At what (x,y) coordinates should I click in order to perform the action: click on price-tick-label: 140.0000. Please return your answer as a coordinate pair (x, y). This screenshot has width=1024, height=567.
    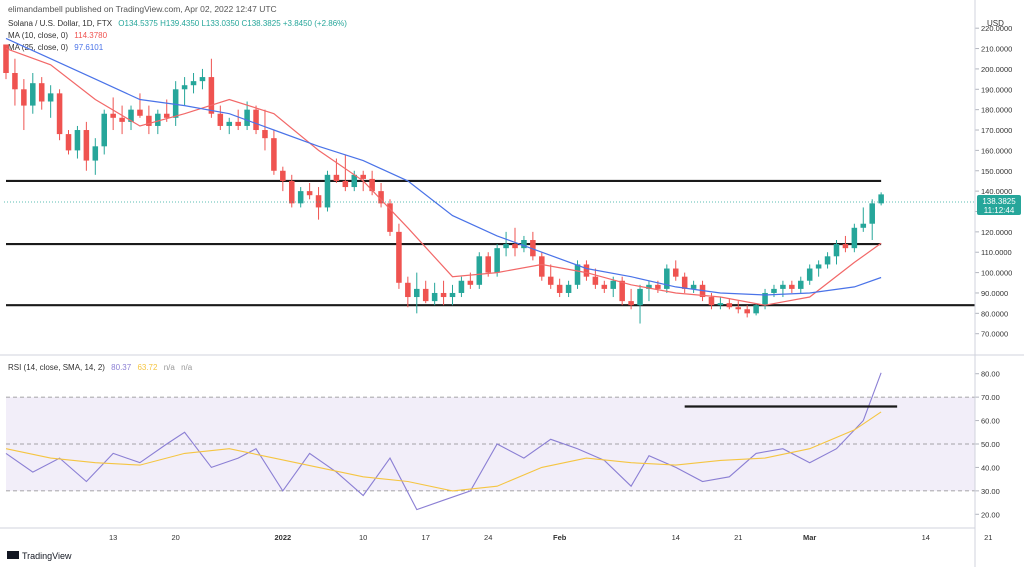
    Looking at the image, I should click on (996, 191).